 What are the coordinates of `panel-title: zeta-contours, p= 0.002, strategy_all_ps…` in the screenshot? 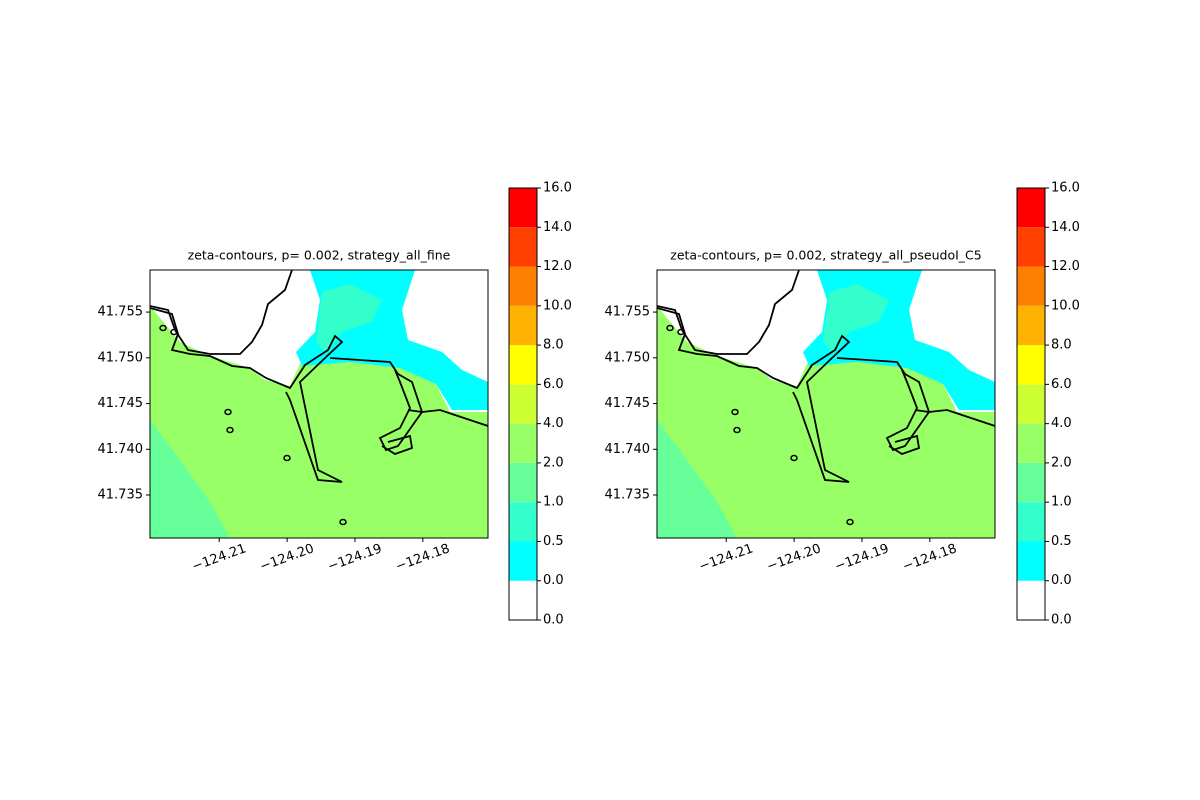 It's located at (825, 255).